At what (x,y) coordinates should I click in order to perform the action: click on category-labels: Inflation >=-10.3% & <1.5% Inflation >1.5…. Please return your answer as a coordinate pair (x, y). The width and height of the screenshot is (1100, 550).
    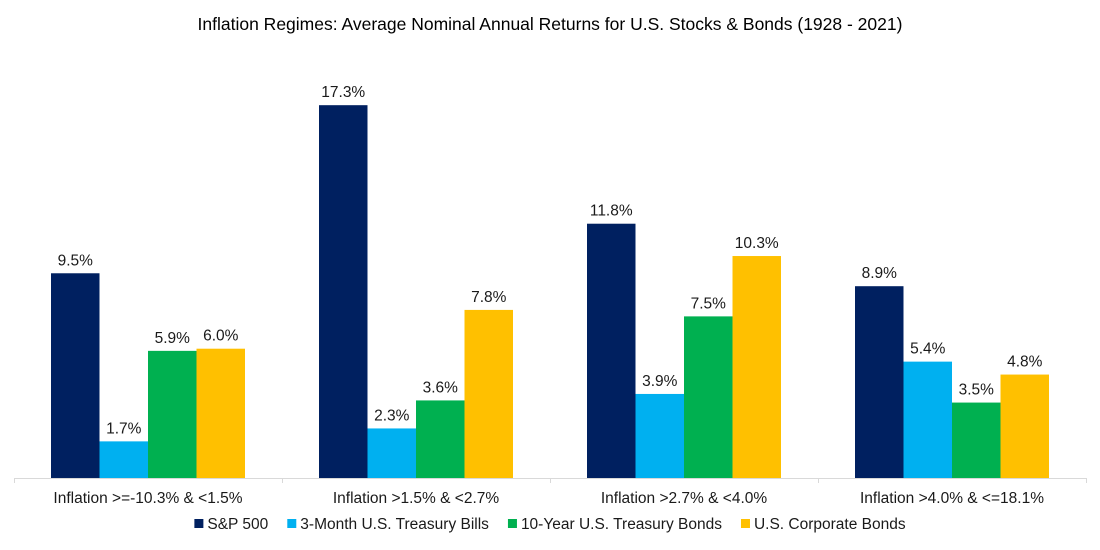
    Looking at the image, I should click on (548, 498).